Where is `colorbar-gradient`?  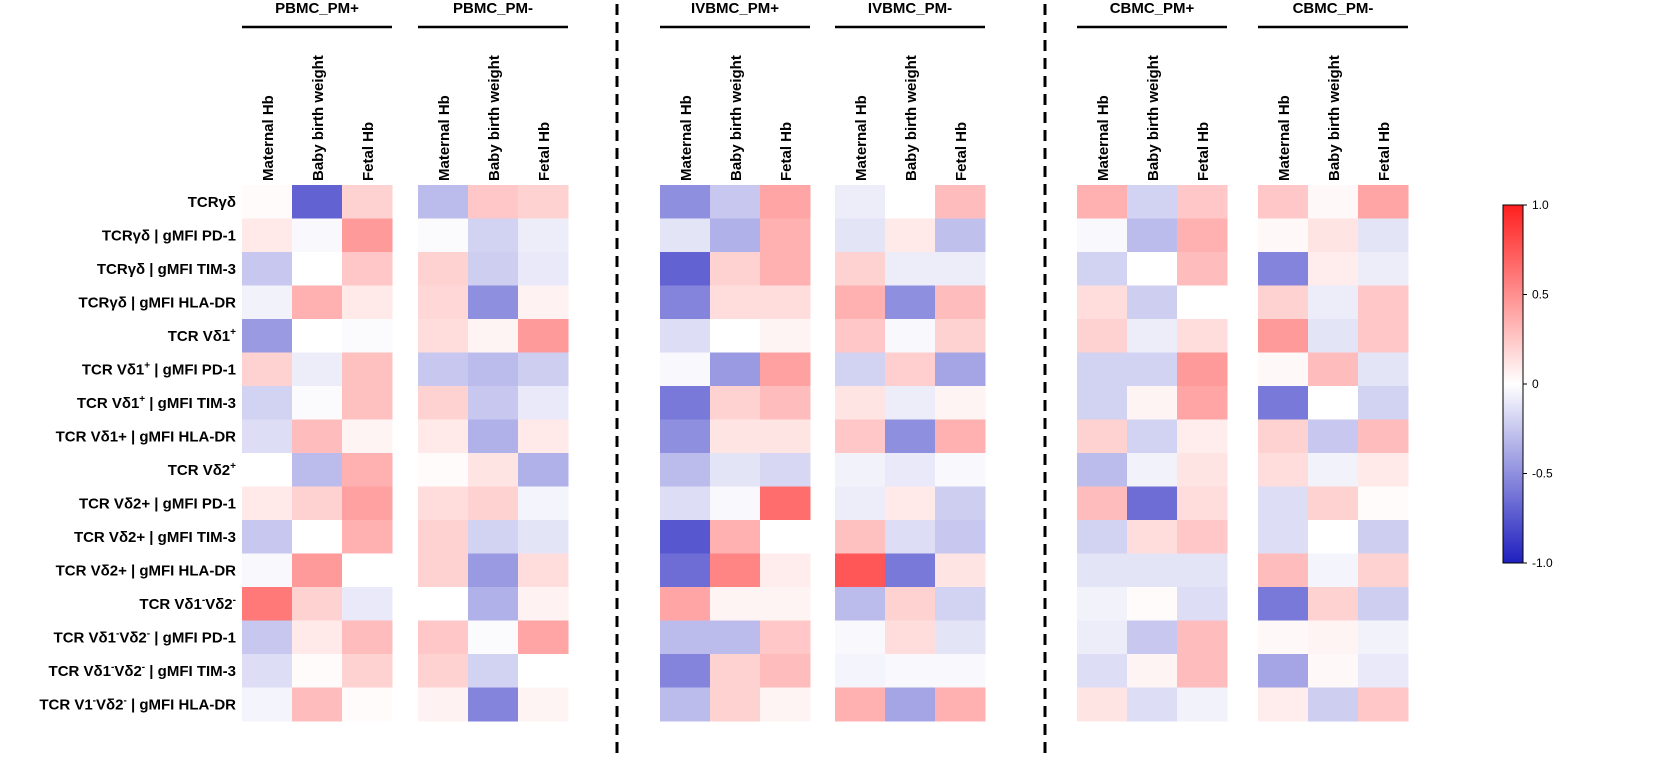 colorbar-gradient is located at coordinates (1513, 384).